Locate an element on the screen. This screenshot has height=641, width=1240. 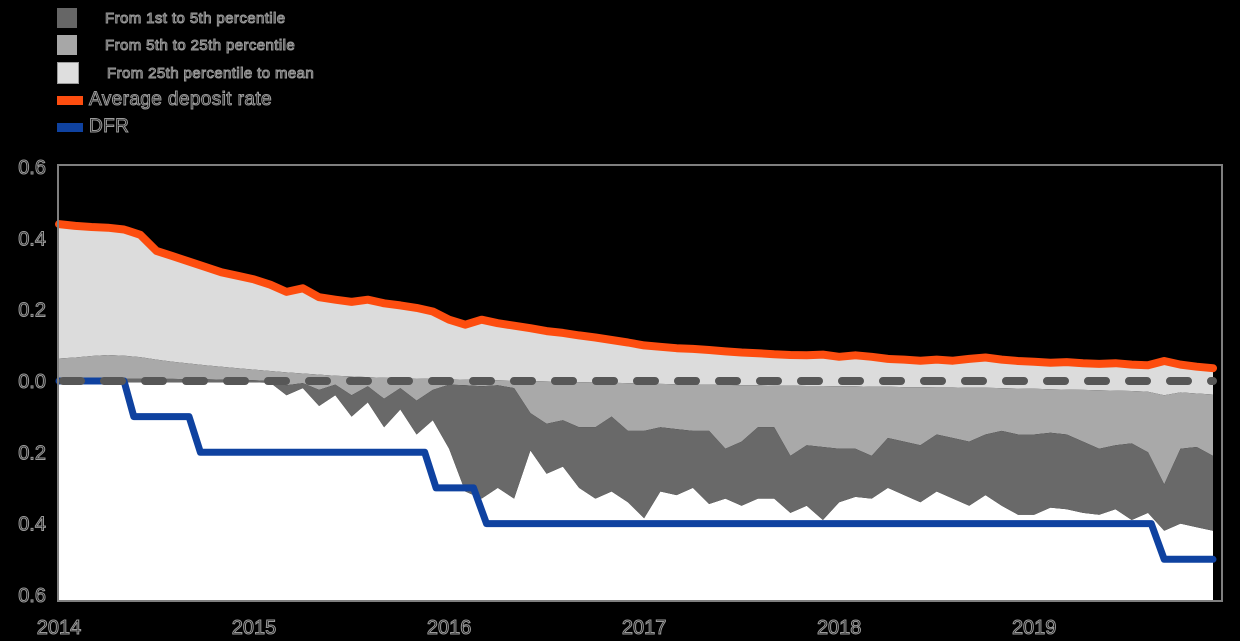
legend-item-1st-5th-percentile: From 1st to 5th percentile is located at coordinates (171, 18).